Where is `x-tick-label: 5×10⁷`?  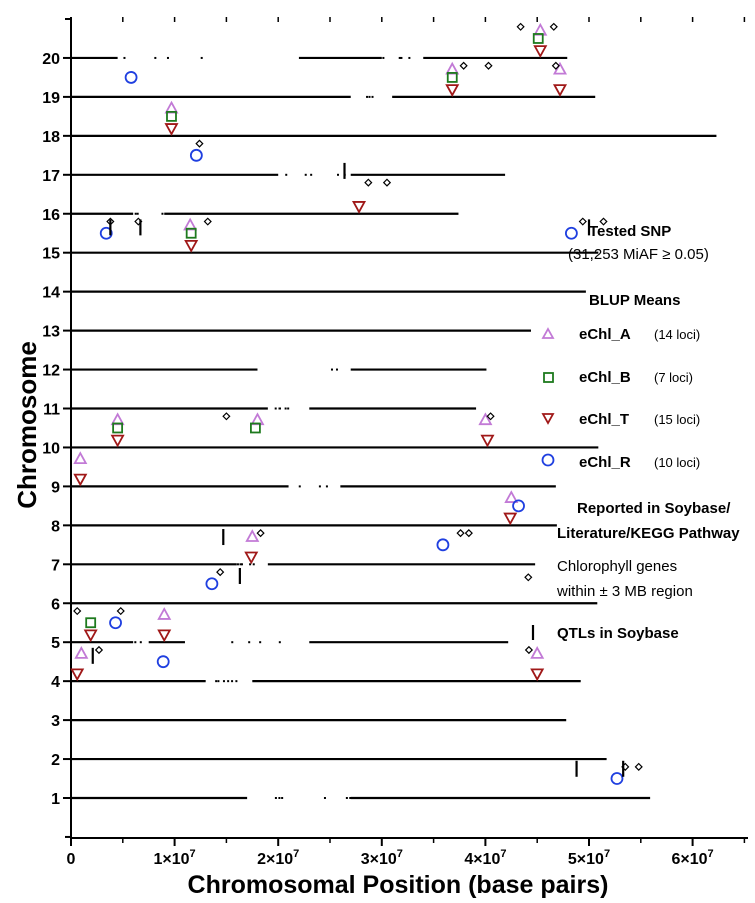 x-tick-label: 5×10⁷ is located at coordinates (589, 858).